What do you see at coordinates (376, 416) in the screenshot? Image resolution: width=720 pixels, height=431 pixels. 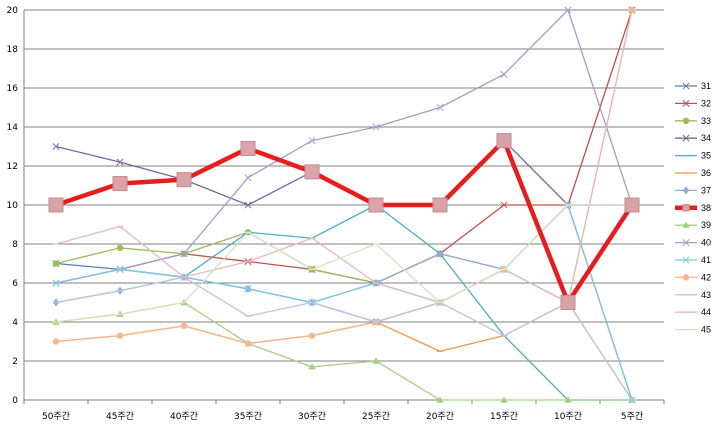 I see `x-tick-label: 25주간` at bounding box center [376, 416].